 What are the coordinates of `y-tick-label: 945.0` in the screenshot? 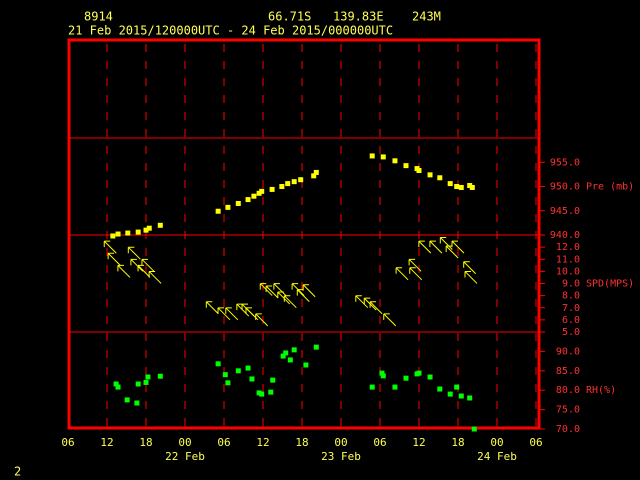 It's located at (565, 211).